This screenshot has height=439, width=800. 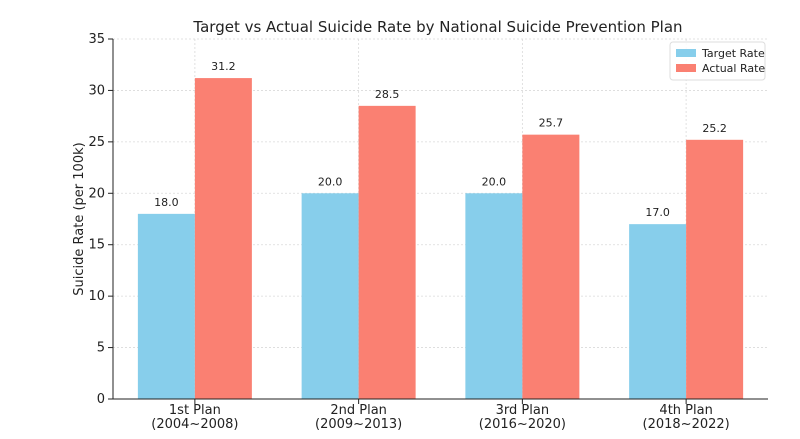 I want to click on legend: Target Rate Actual Rate, so click(x=717, y=61).